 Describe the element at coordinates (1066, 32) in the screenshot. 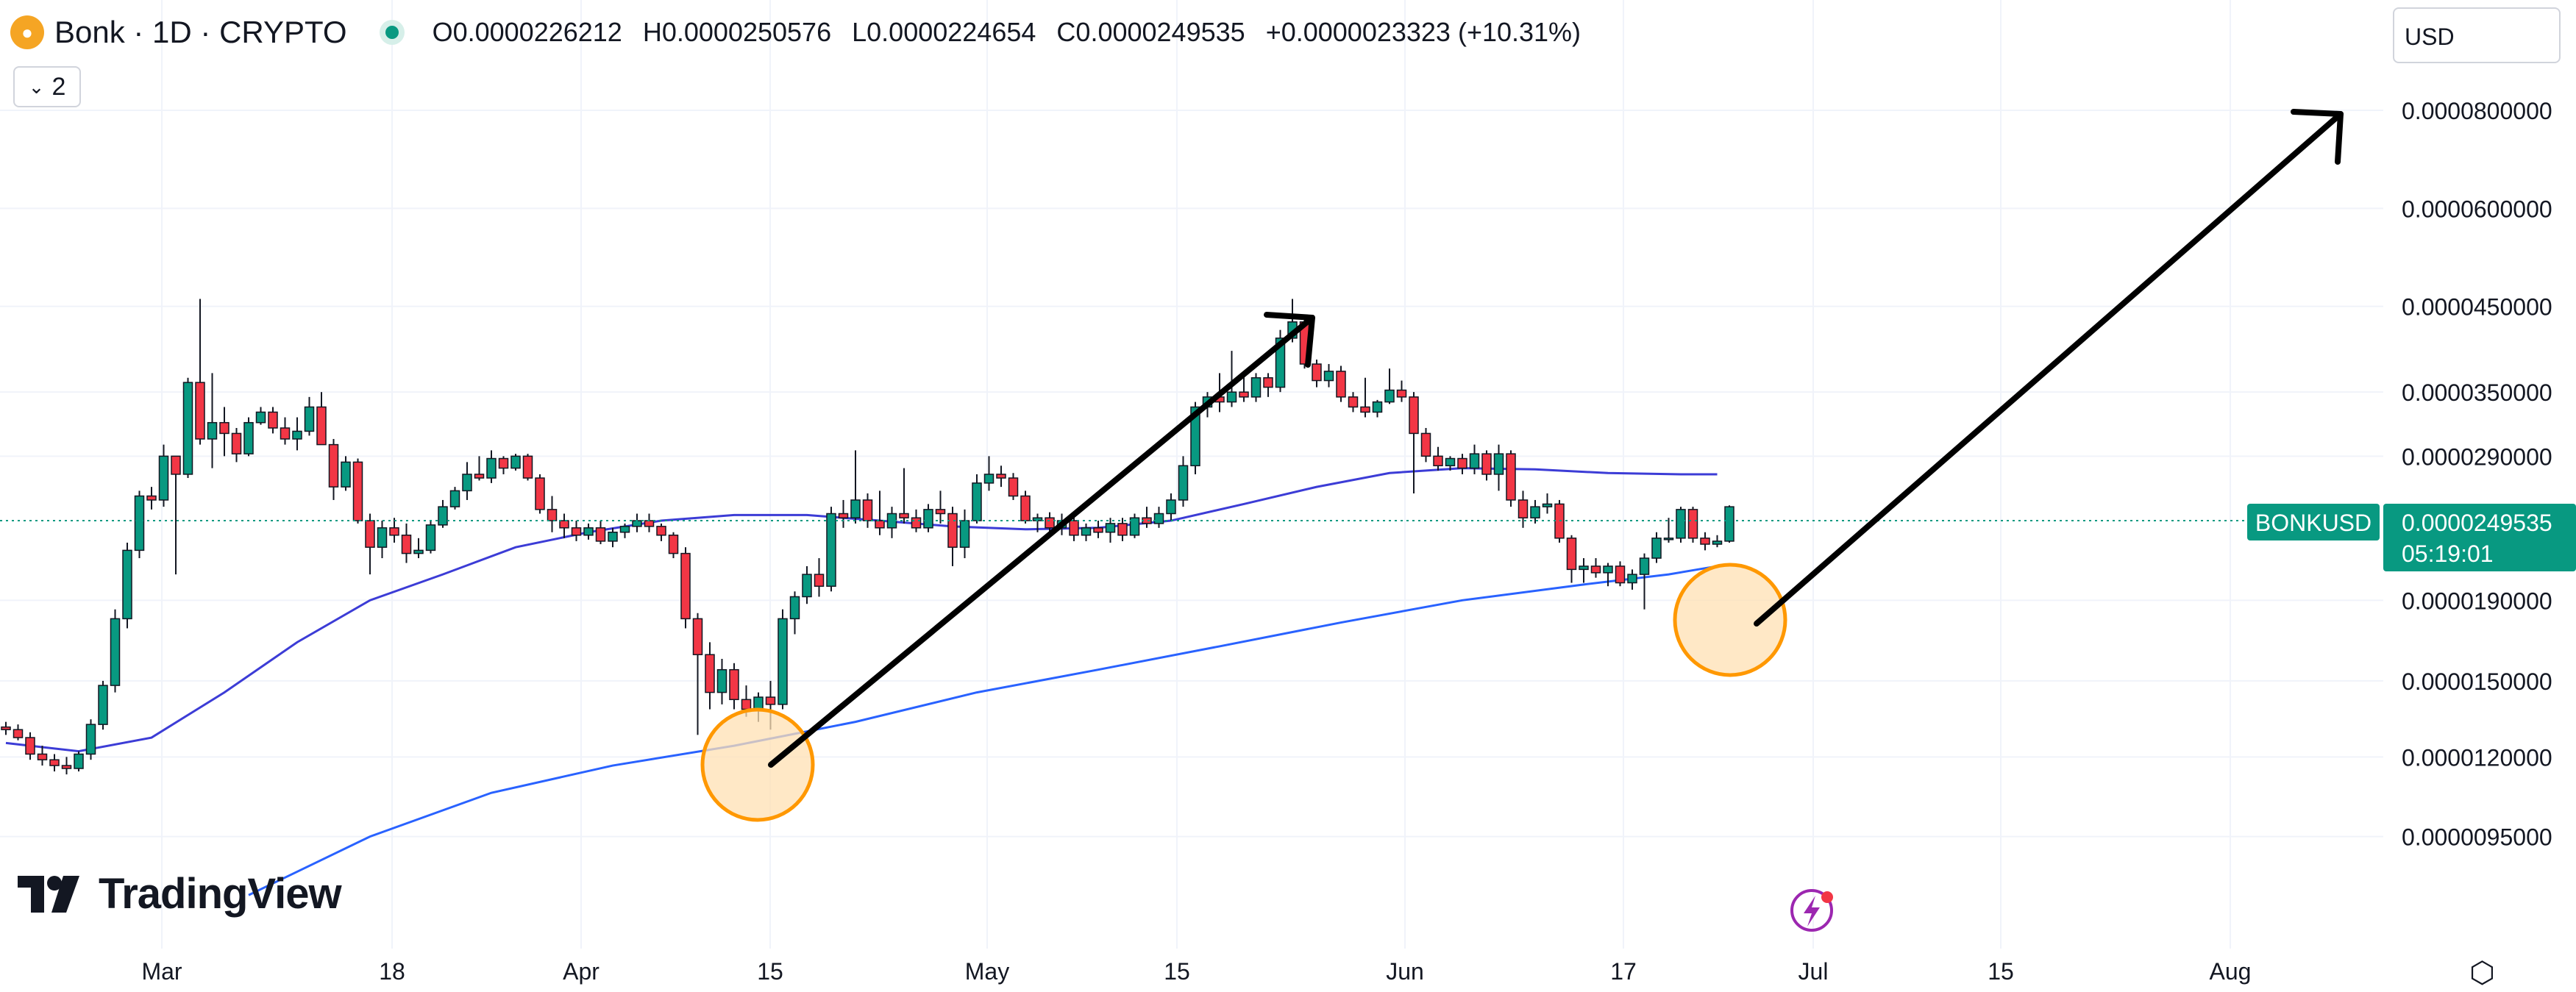

I see `close-label: C` at that location.